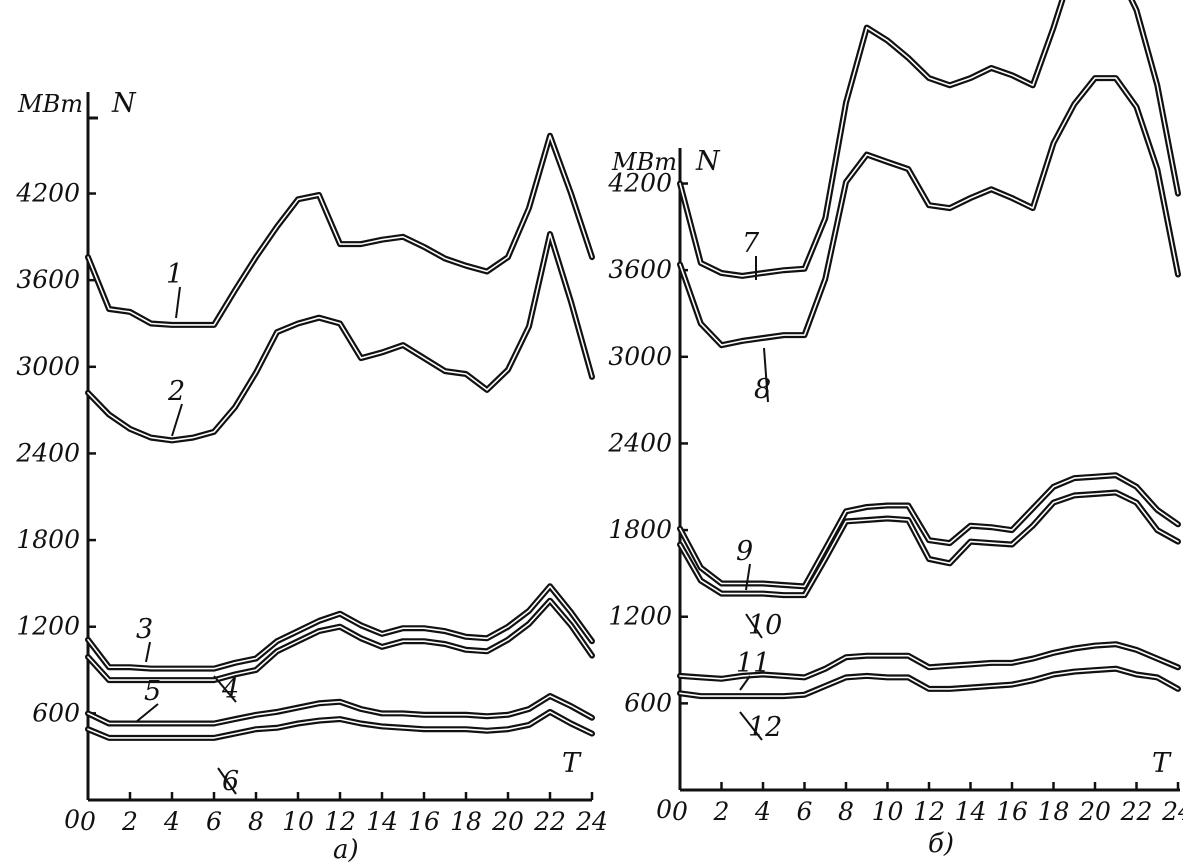 The height and width of the screenshot is (862, 1183). I want to click on series-line-1-outer, so click(340, 230).